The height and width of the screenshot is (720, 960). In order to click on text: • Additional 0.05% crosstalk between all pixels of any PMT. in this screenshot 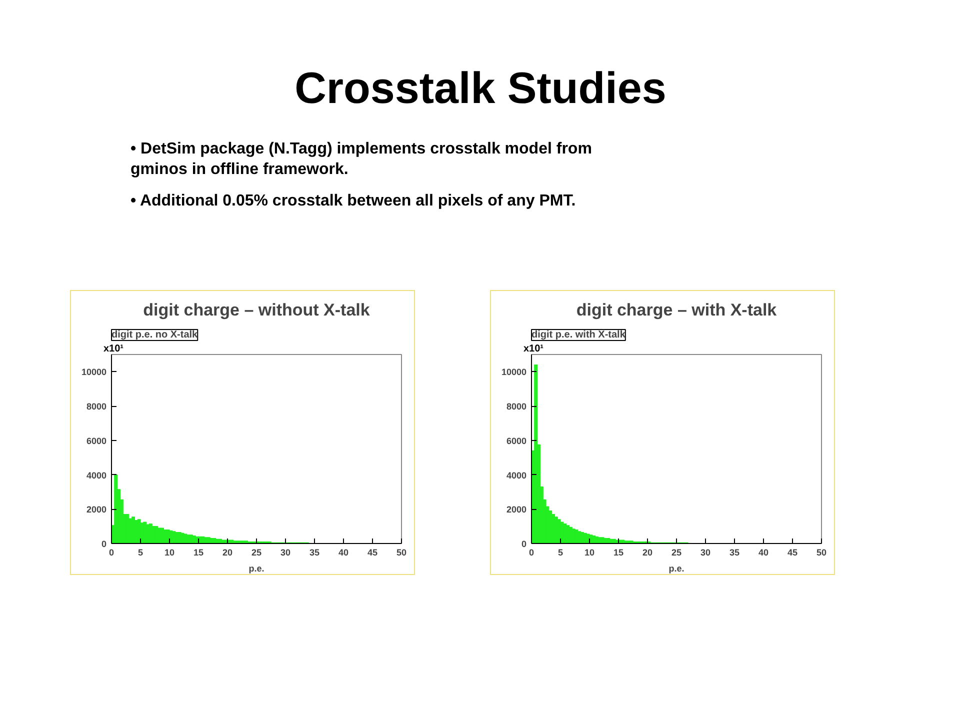, I will do `click(353, 201)`.